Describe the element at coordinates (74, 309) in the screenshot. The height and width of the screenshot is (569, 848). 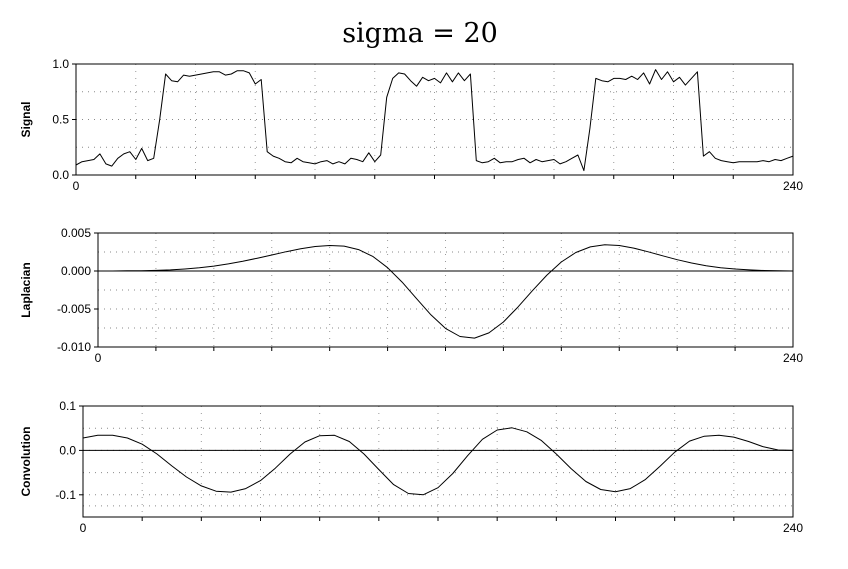
I see `y-tick-label: -0.005` at that location.